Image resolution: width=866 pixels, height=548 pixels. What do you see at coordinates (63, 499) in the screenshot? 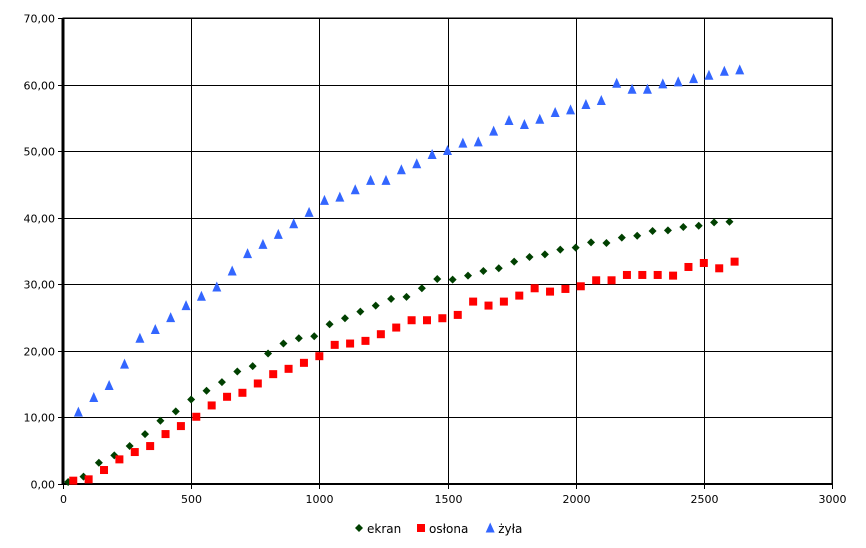
I see `x-tick-label: 0` at bounding box center [63, 499].